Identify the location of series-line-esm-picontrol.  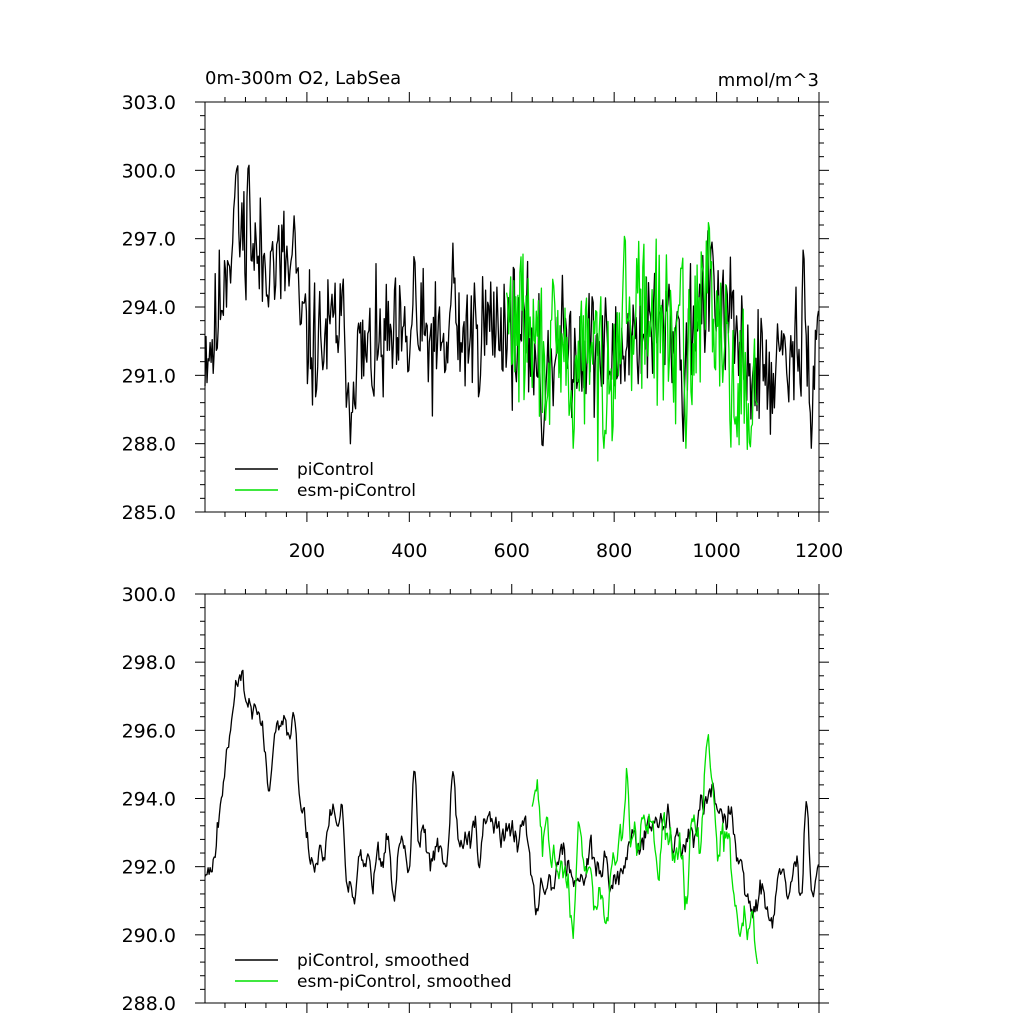
(632, 342).